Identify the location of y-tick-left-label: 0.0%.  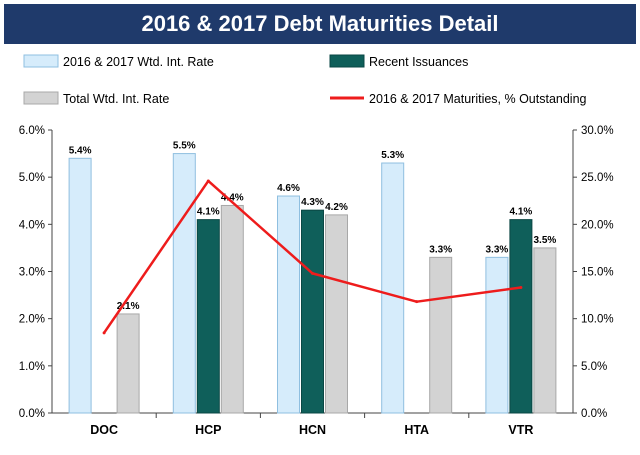
(32, 414).